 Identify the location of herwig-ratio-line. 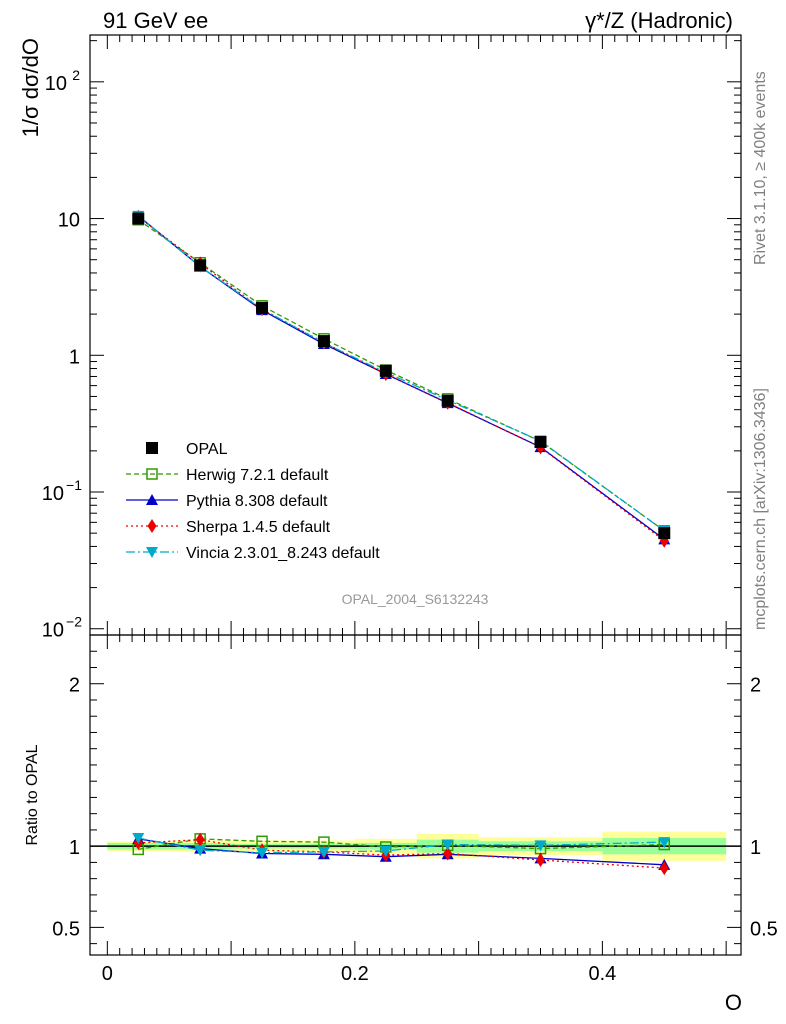
(401, 844).